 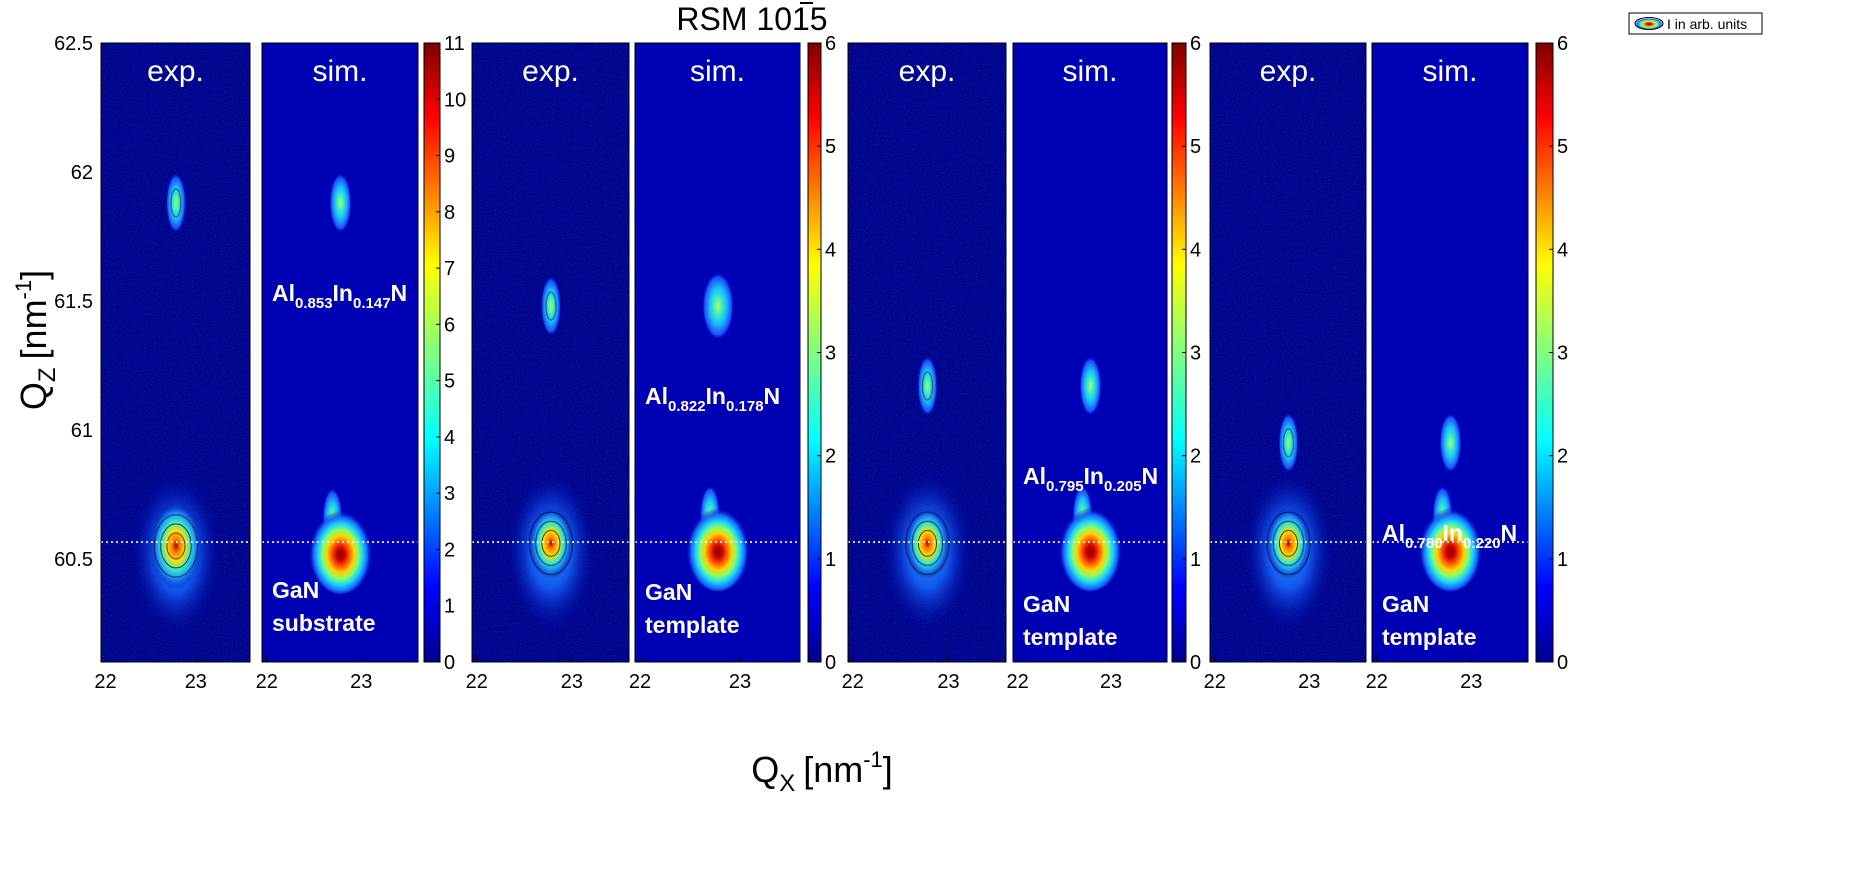 I want to click on sim-panel-2: sim. 22 23 Al0.822In0.178N GaN template, so click(x=715, y=367).